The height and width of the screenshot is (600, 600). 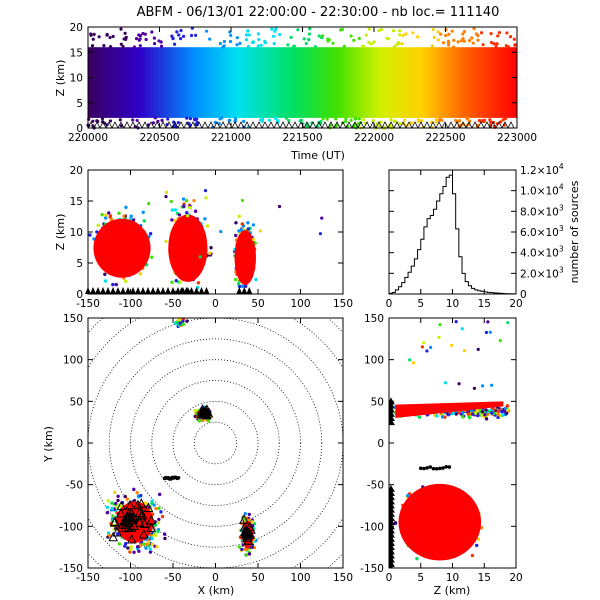 I want to click on x-tick-label: 150, so click(x=343, y=578).